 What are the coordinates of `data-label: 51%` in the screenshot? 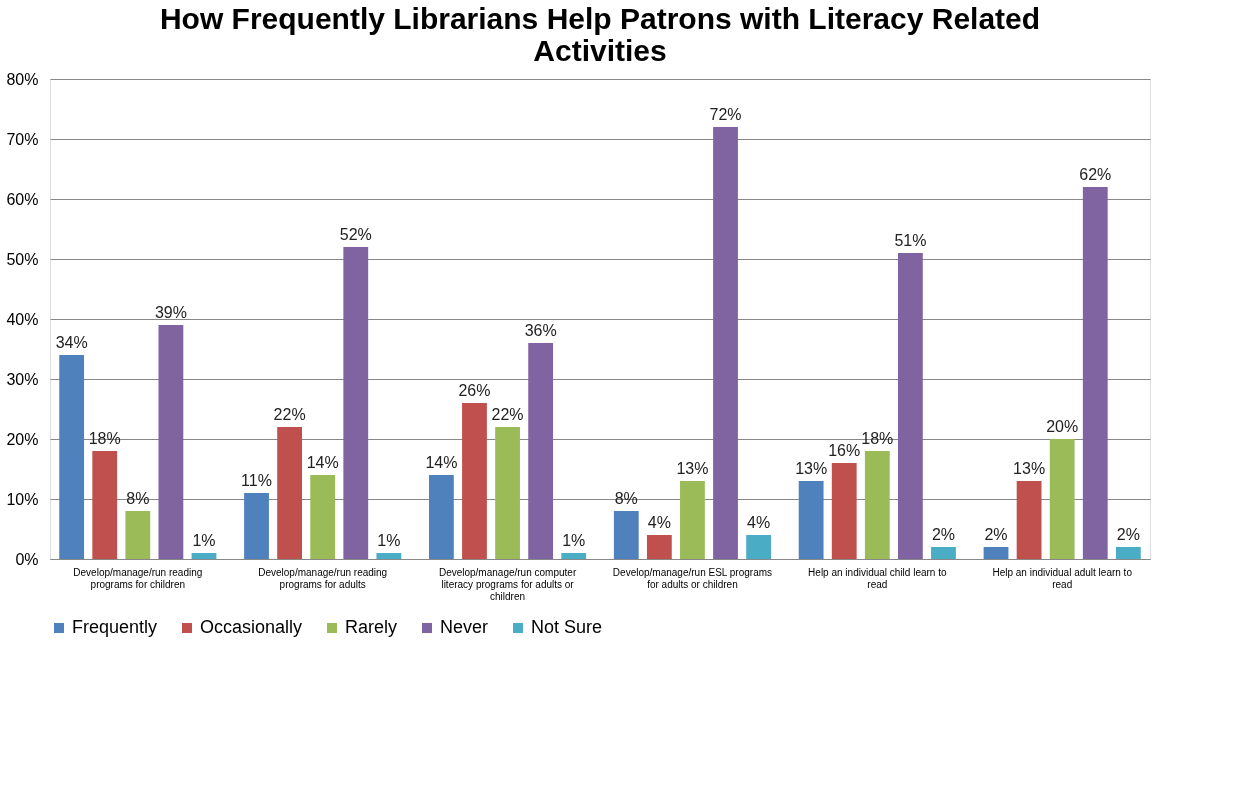 It's located at (910, 240).